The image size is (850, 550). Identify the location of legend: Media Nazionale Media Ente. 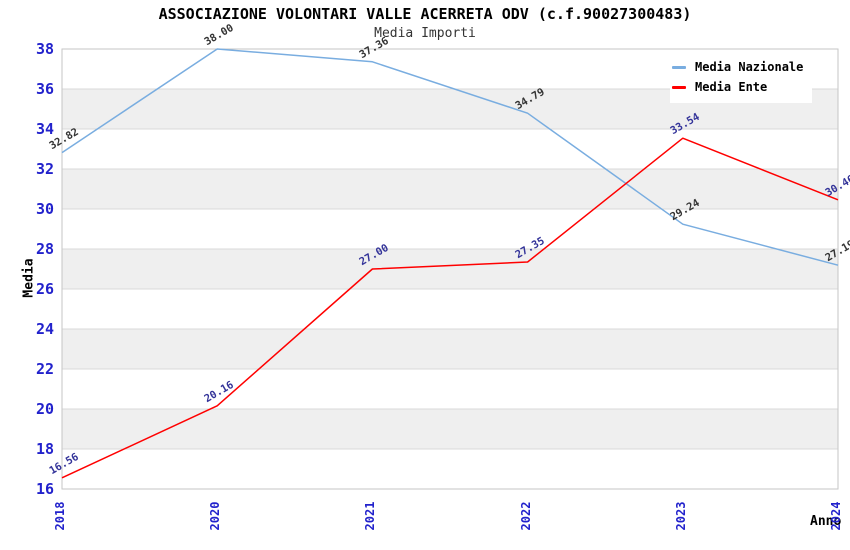
(741, 76).